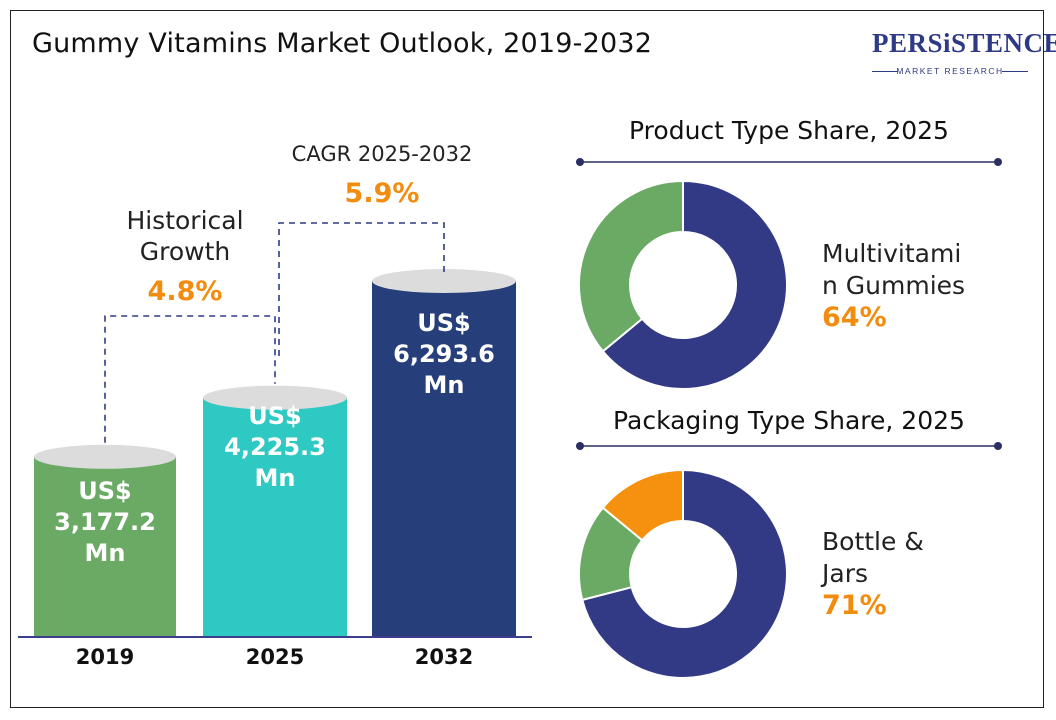  Describe the element at coordinates (275, 416) in the screenshot. I see `bar-value-2025-currency: US$` at that location.